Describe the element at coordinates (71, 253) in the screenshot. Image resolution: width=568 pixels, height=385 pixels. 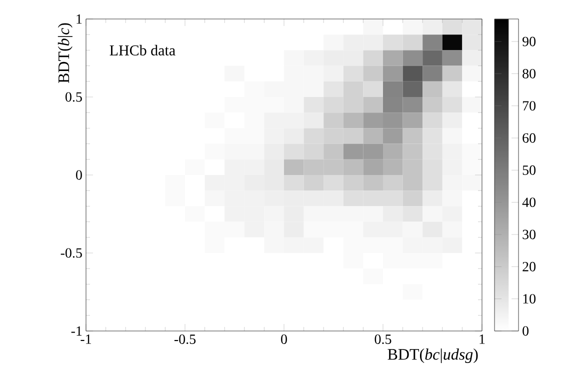
I see `y-tick-label: -0.5` at that location.